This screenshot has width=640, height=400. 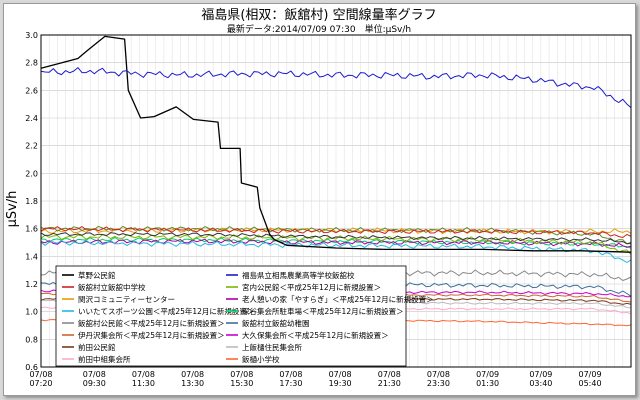 What do you see at coordinates (318, 15) in the screenshot?
I see `chart-title: 福島県(相双：飯舘村) 空間線量率グラフ` at bounding box center [318, 15].